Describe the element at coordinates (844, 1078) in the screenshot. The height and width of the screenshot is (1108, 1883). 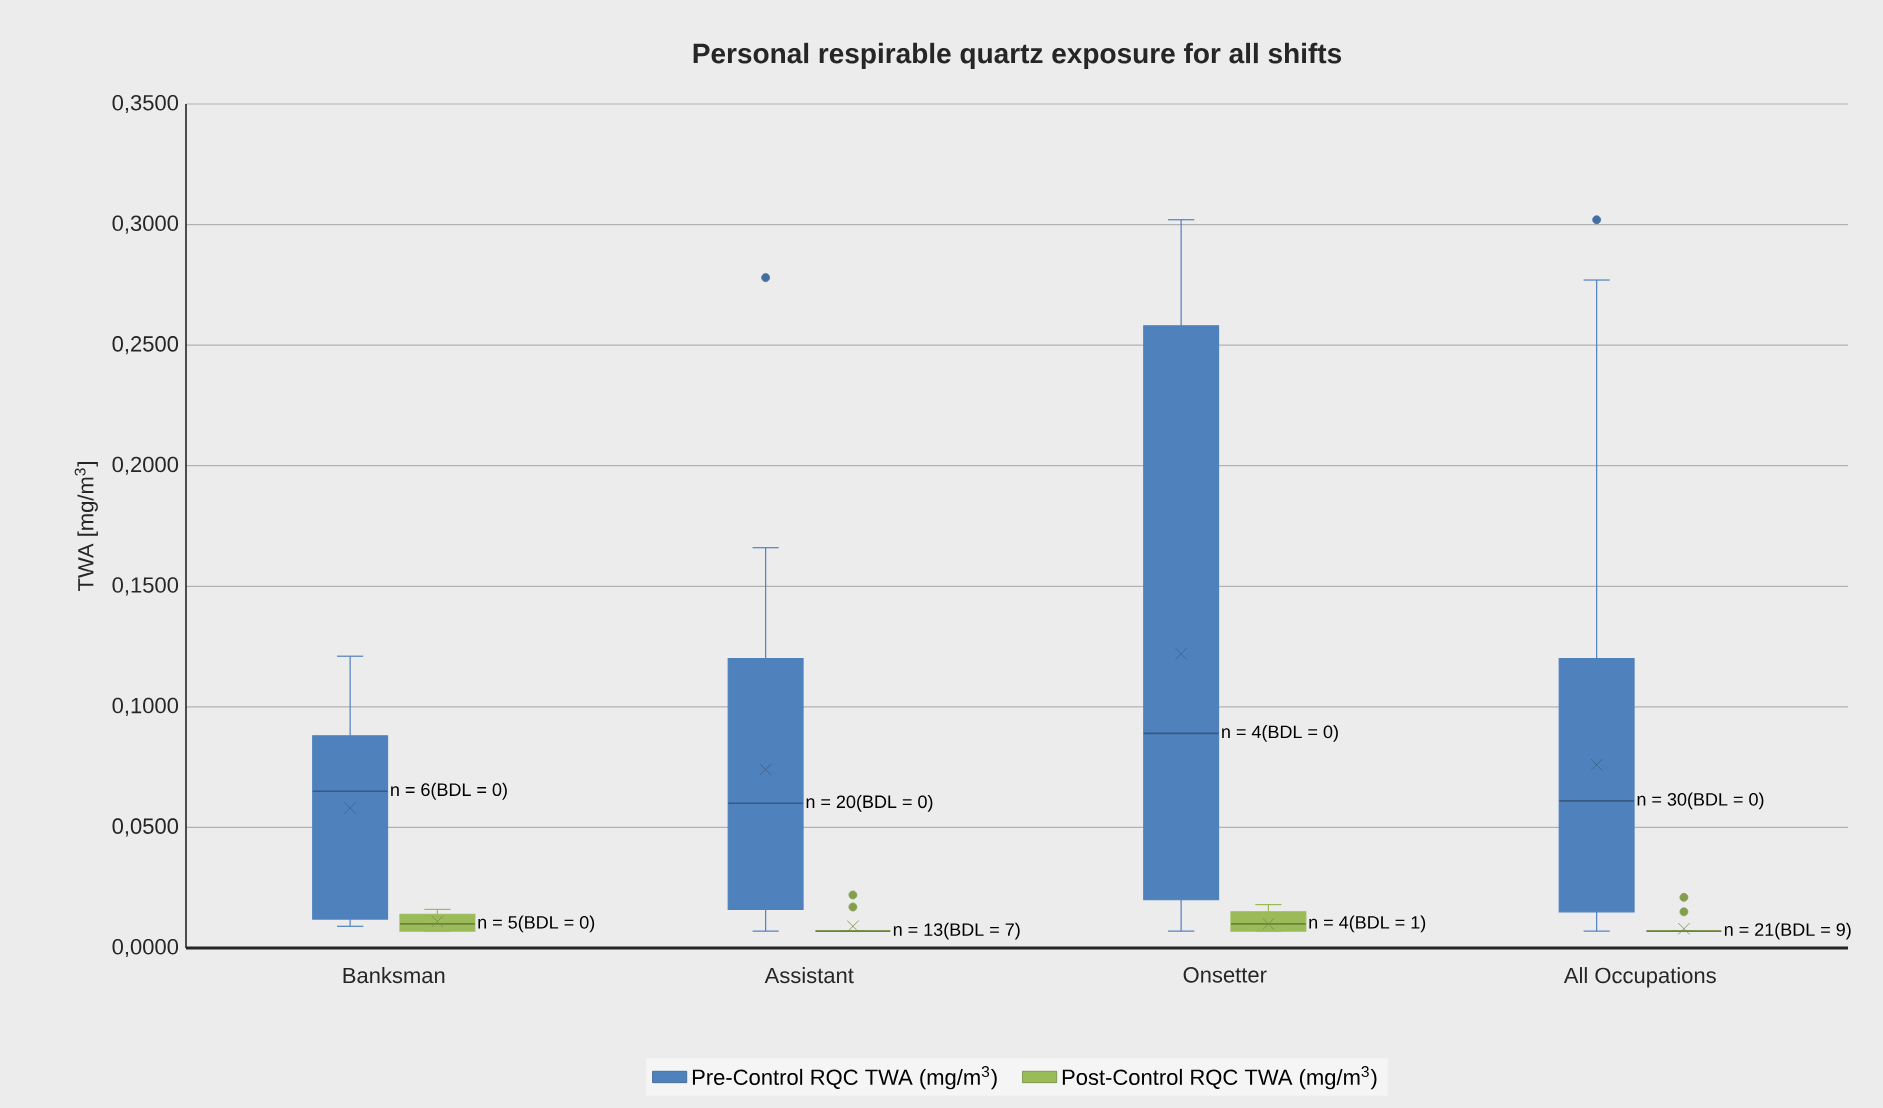
I see `legend-label: Pre-Control RQC TWA (mg/m$^{3}$)` at that location.